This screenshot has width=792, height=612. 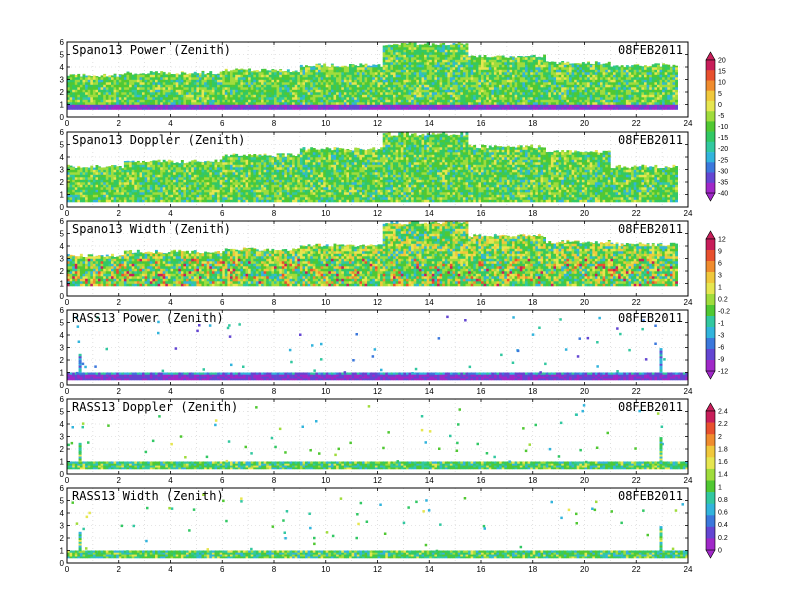 I want to click on colorbar-swatch, so click(x=710, y=137).